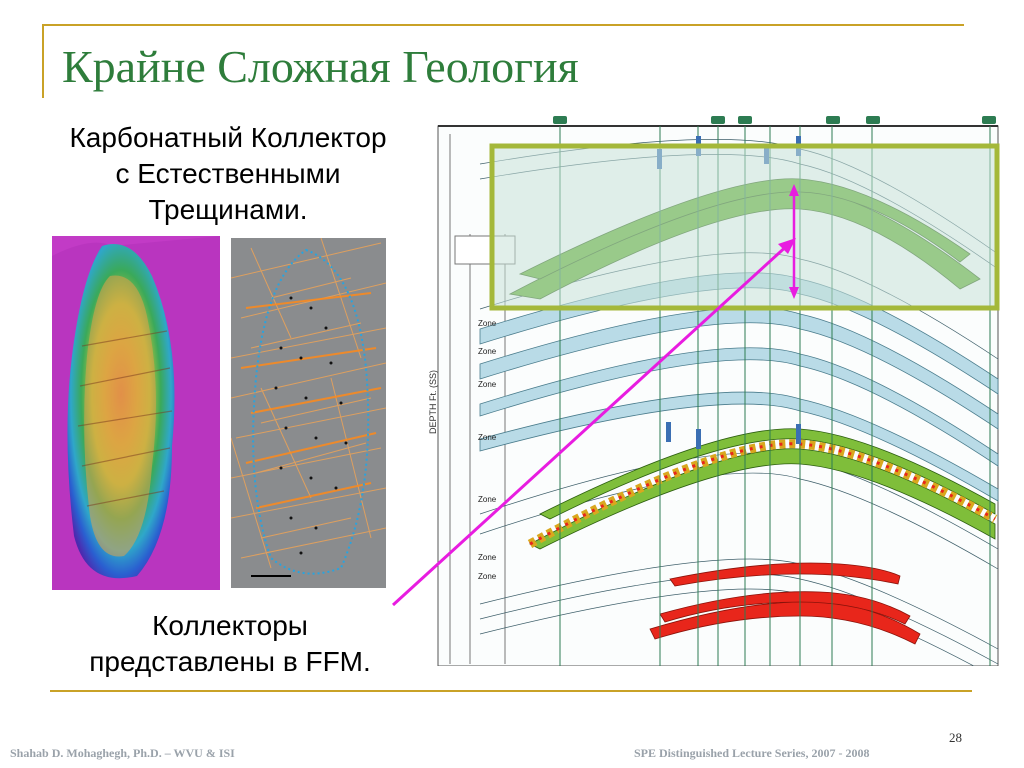  I want to click on caption-bottom-line-2: представлены в FFM., so click(230, 661).